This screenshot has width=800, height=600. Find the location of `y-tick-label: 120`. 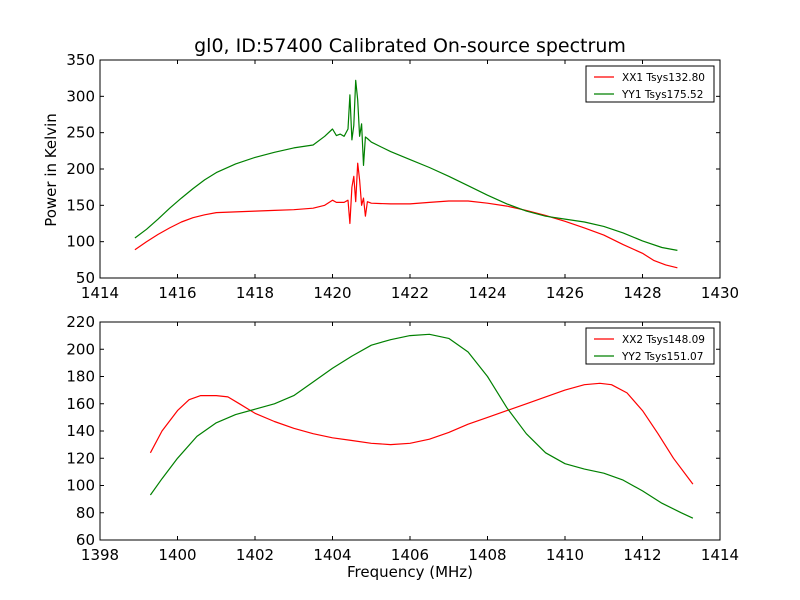

y-tick-label: 120 is located at coordinates (80, 458).